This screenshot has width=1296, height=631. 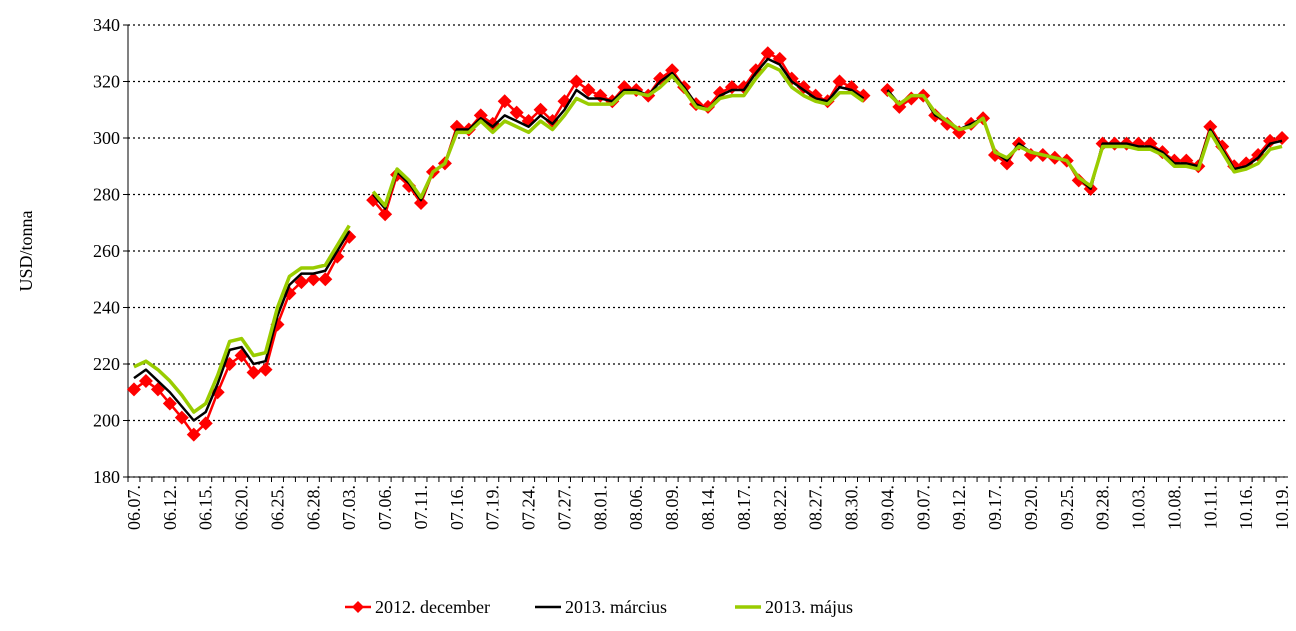 I want to click on y-tick-label: 180, so click(x=106, y=477).